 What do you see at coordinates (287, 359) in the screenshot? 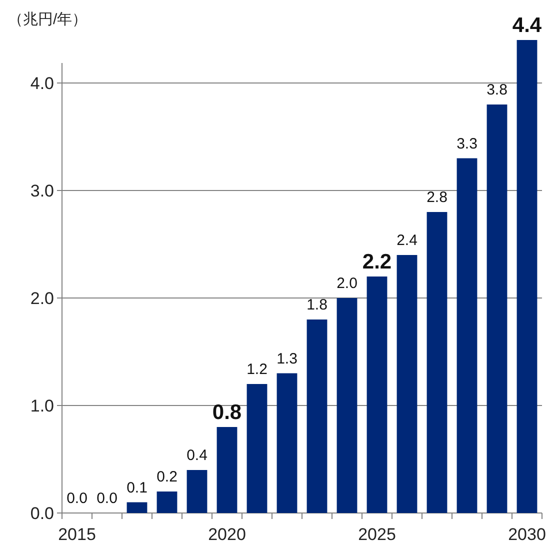
I see `data-label: 1.3` at bounding box center [287, 359].